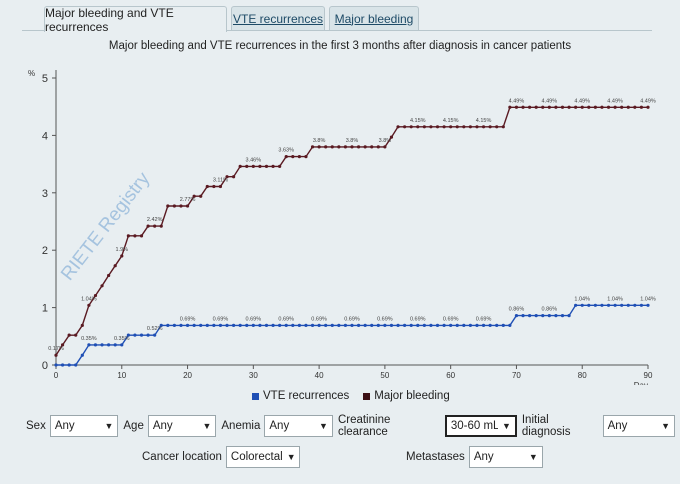  What do you see at coordinates (298, 426) in the screenshot?
I see `anemia-select: Any ▼` at bounding box center [298, 426].